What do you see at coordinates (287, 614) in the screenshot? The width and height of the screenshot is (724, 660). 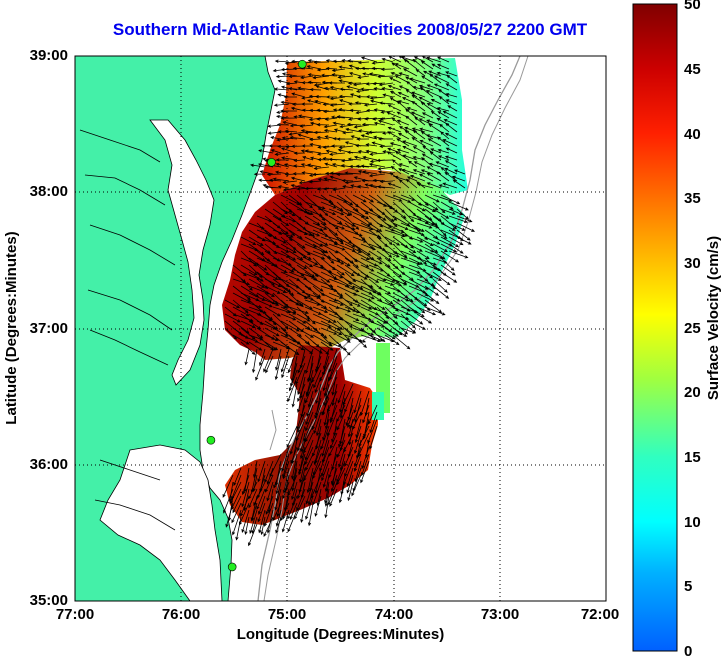 I see `x-tick: 75:00` at bounding box center [287, 614].